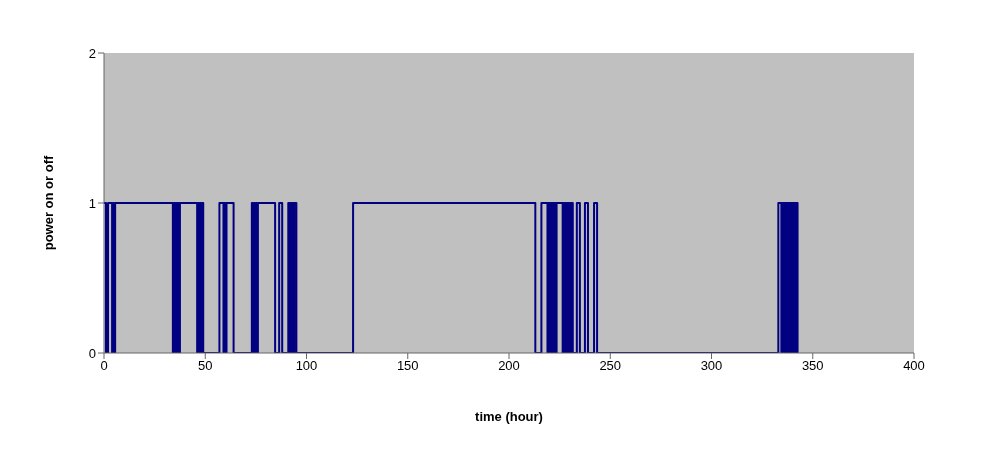 The image size is (1002, 461). I want to click on x-axis-title: time (hour), so click(509, 416).